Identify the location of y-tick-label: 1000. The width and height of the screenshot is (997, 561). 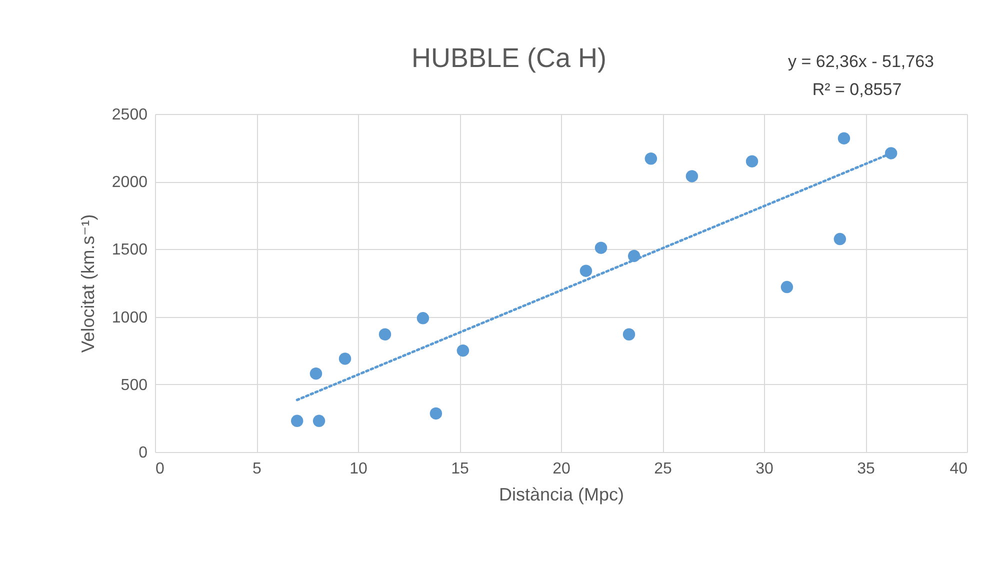
(130, 317).